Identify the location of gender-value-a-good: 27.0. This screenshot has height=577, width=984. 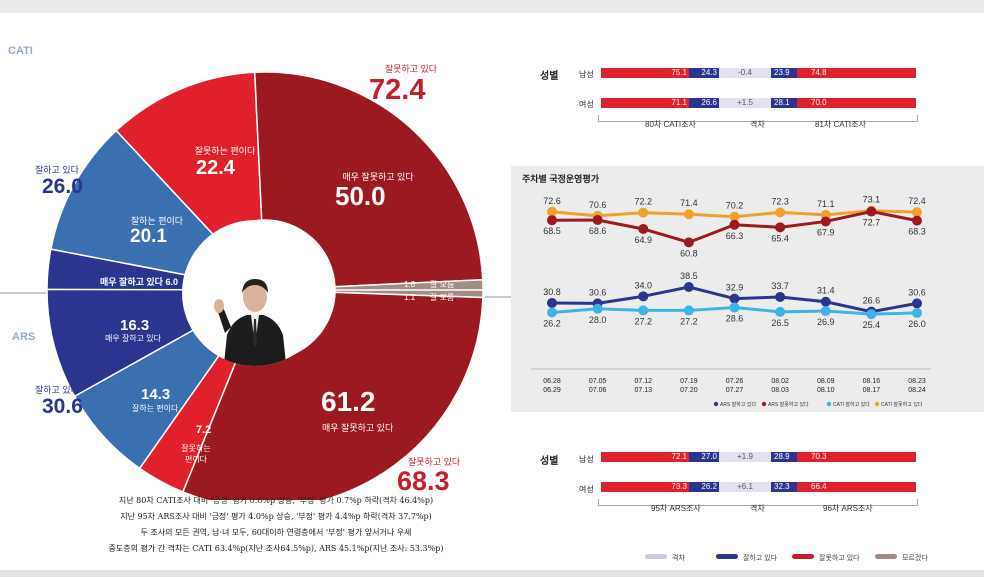
(709, 456).